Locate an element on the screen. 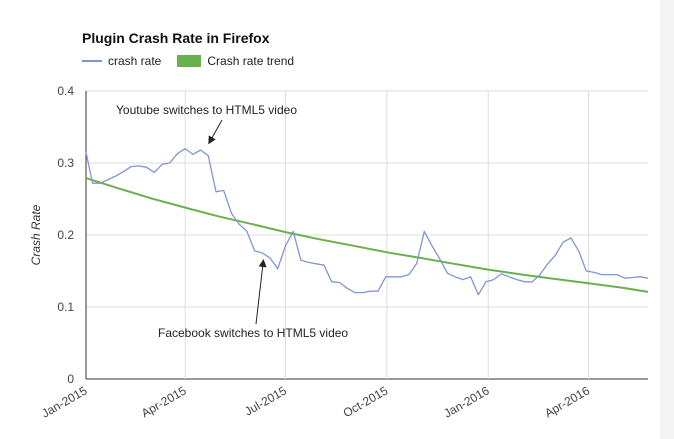 This screenshot has height=439, width=674. x-tick-label: Apr-2015 is located at coordinates (164, 401).